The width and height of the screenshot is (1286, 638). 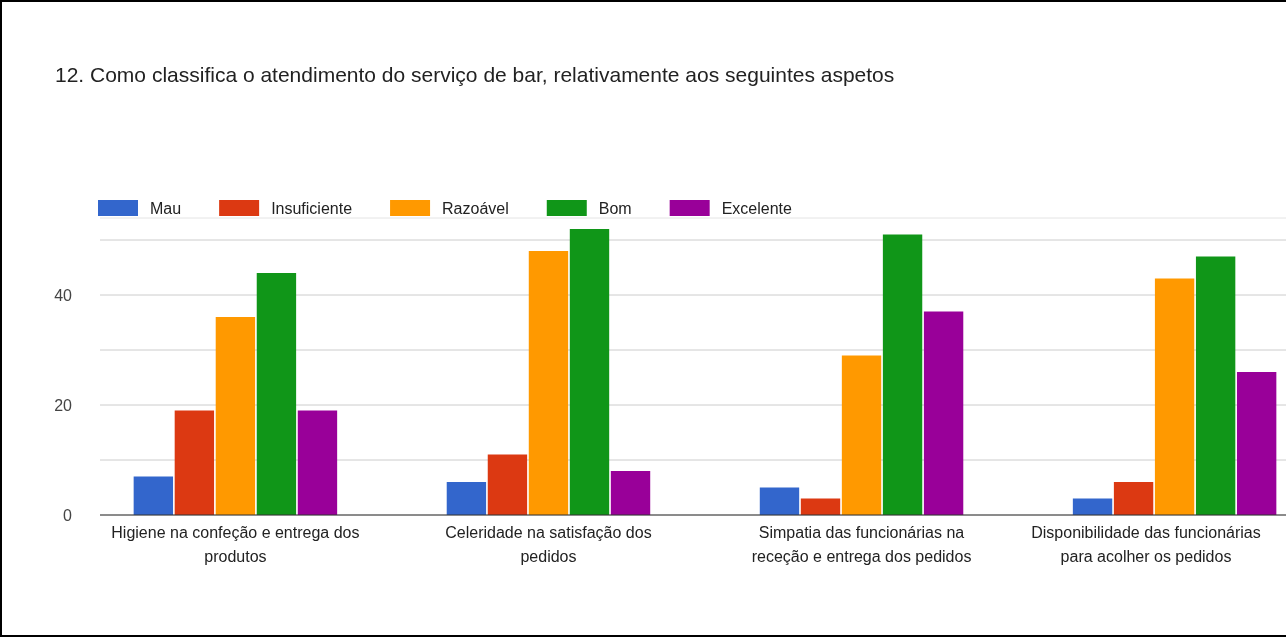 What do you see at coordinates (235, 544) in the screenshot?
I see `x-tick-label: Higiene na confeção e entrega dos produtos` at bounding box center [235, 544].